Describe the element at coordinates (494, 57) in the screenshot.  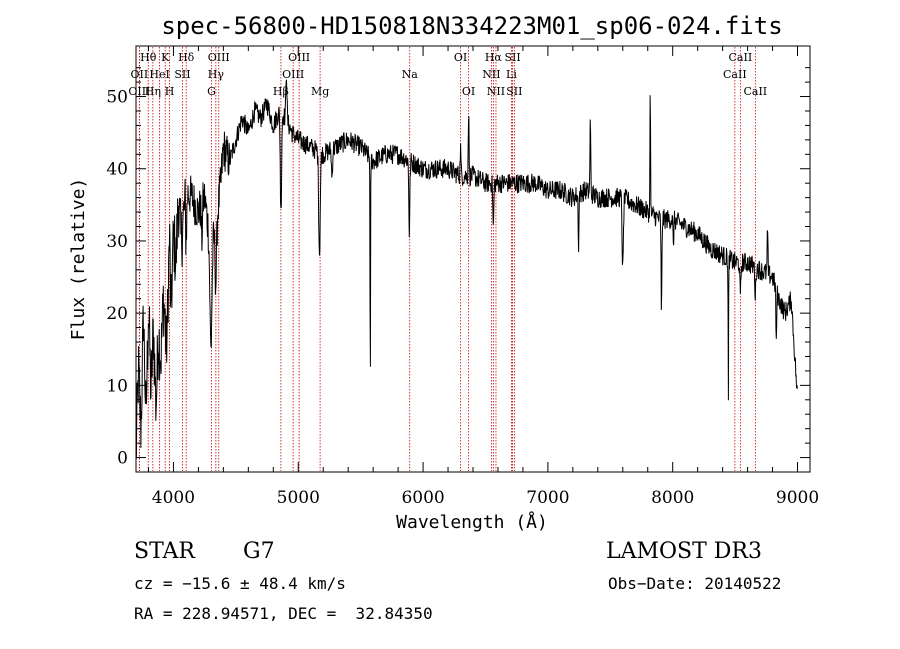
I see `line-label: Hα` at that location.